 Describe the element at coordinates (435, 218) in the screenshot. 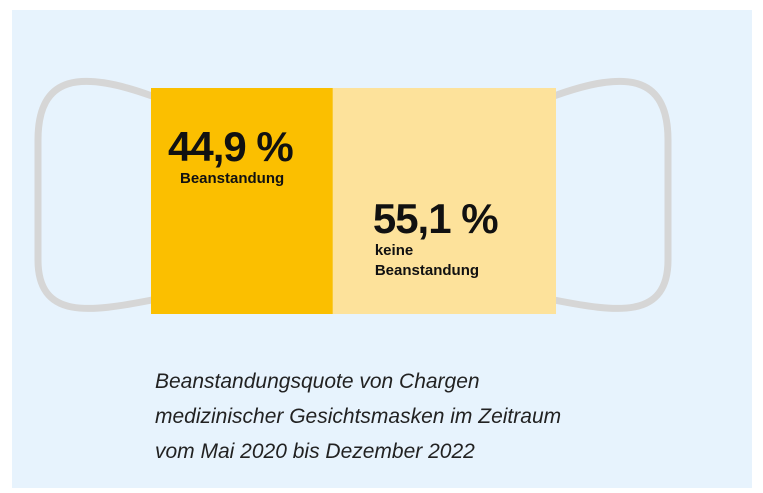

I see `value-label: 55,1 %` at that location.